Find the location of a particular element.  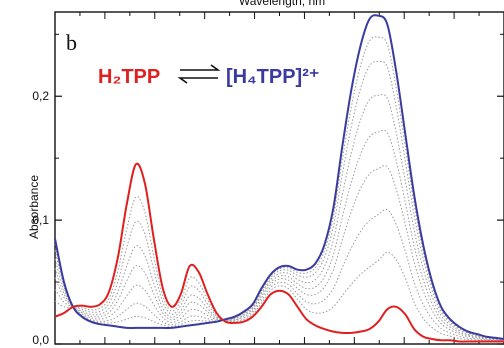

equilibrium-equation: H₂TPP [H₄TPP]²⁺ is located at coordinates (208, 76).